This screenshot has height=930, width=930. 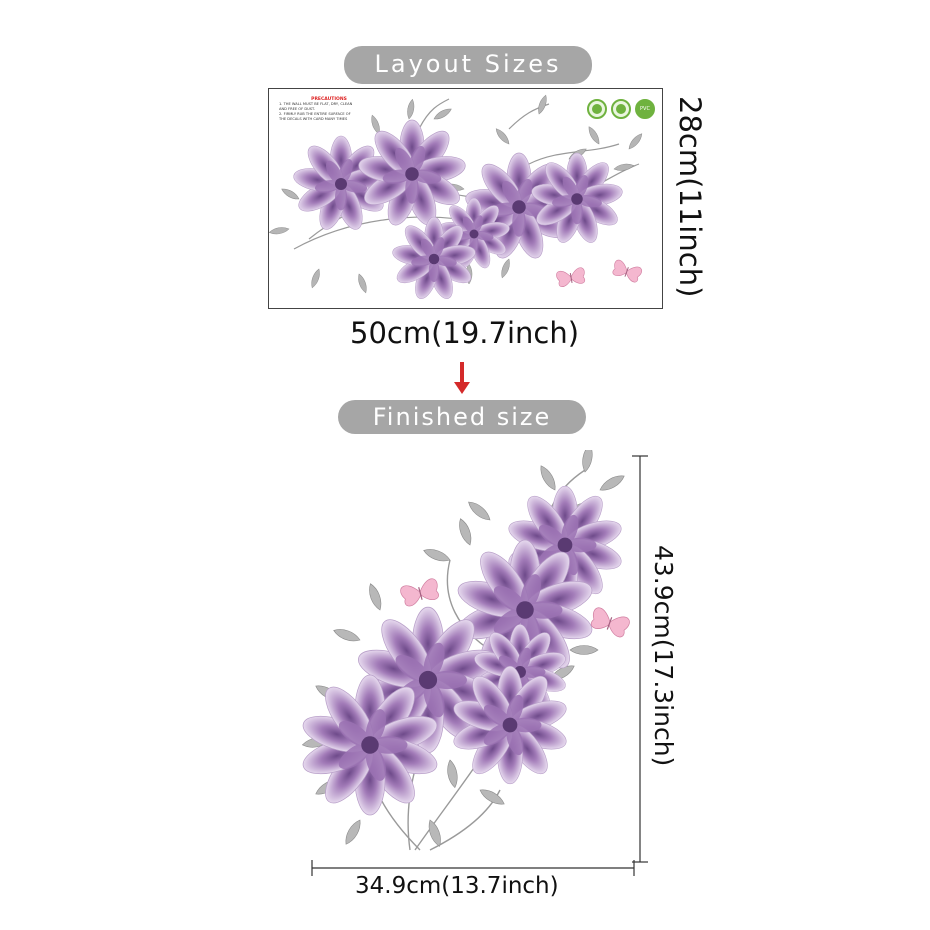 What do you see at coordinates (621, 109) in the screenshot?
I see `safety-badge-icon` at bounding box center [621, 109].